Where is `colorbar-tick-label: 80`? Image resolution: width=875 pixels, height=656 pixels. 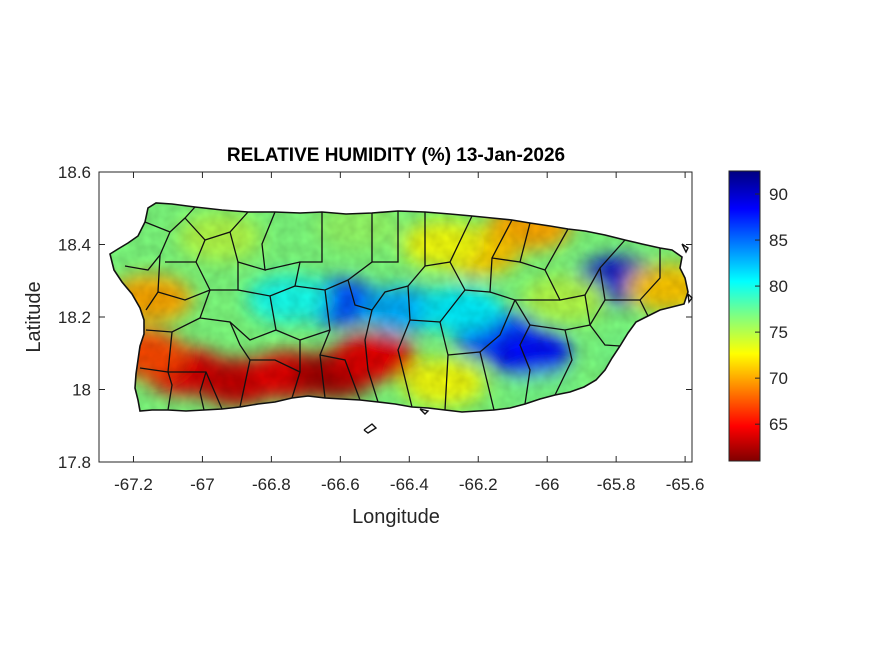 colorbar-tick-label: 80 is located at coordinates (778, 286).